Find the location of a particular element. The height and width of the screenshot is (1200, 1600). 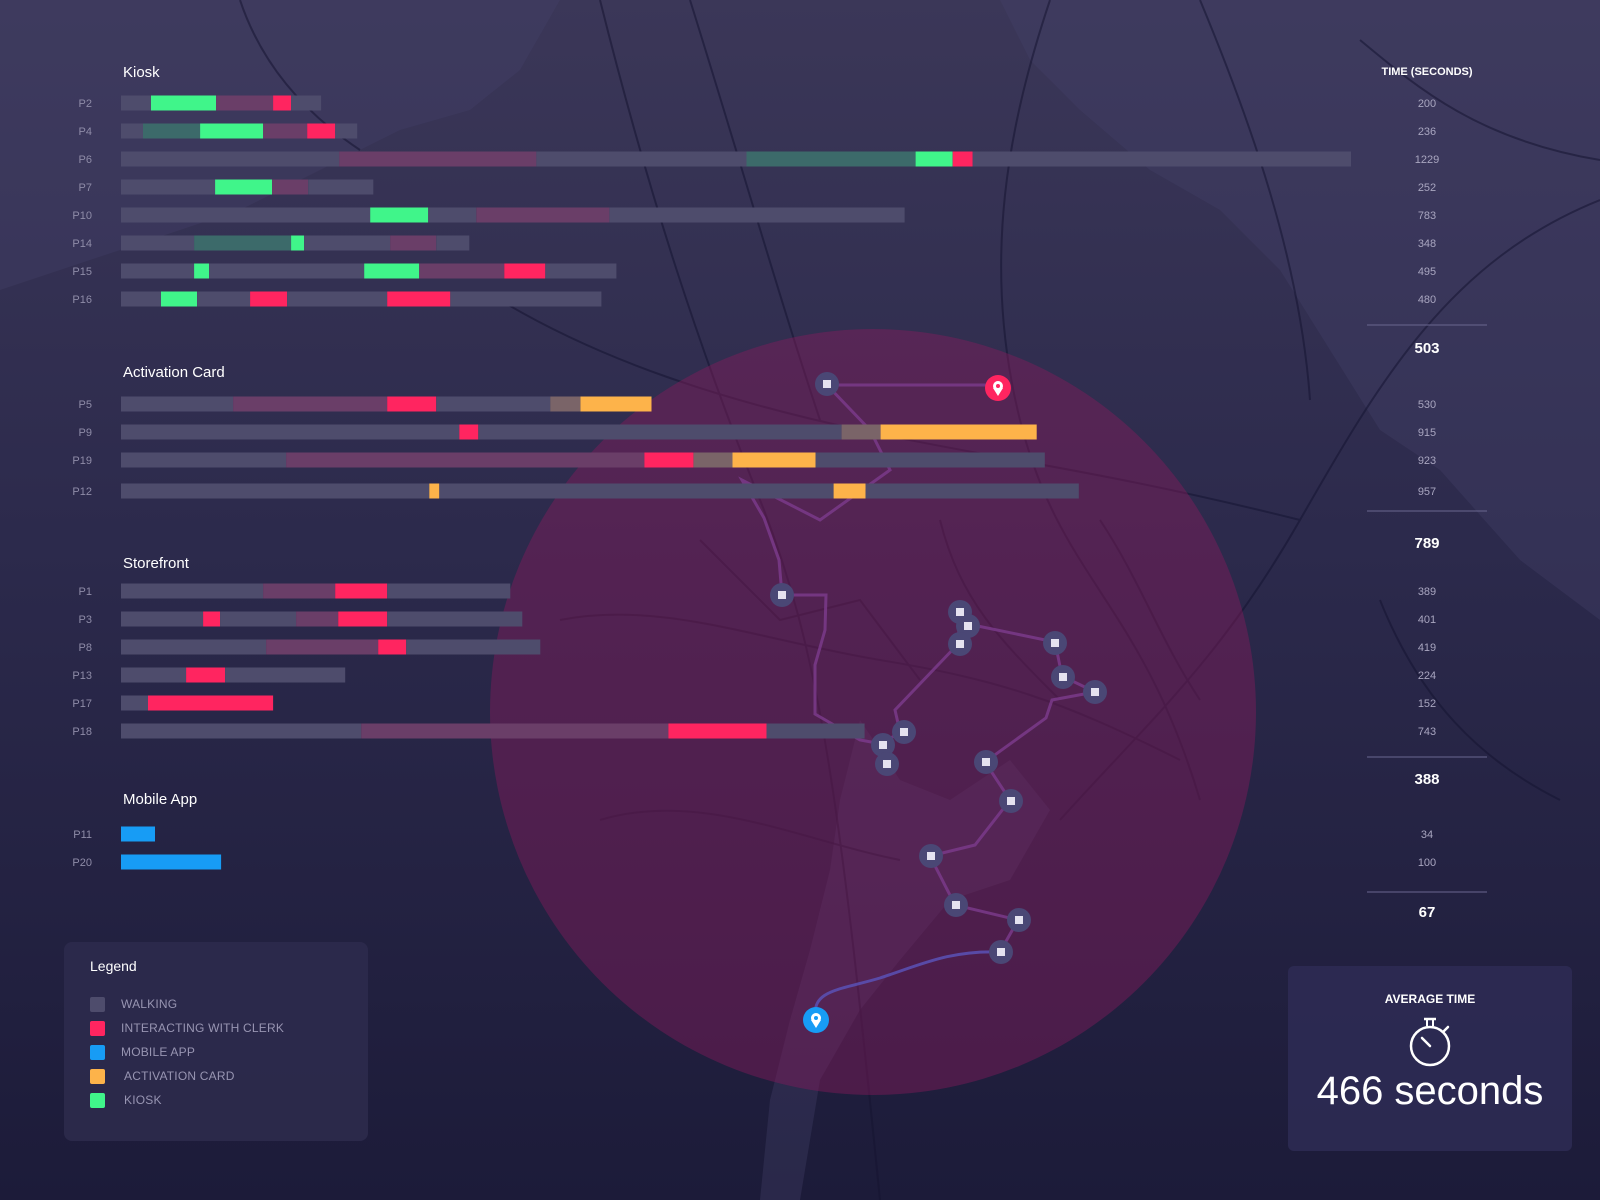

row-label: P19 is located at coordinates (82, 461).